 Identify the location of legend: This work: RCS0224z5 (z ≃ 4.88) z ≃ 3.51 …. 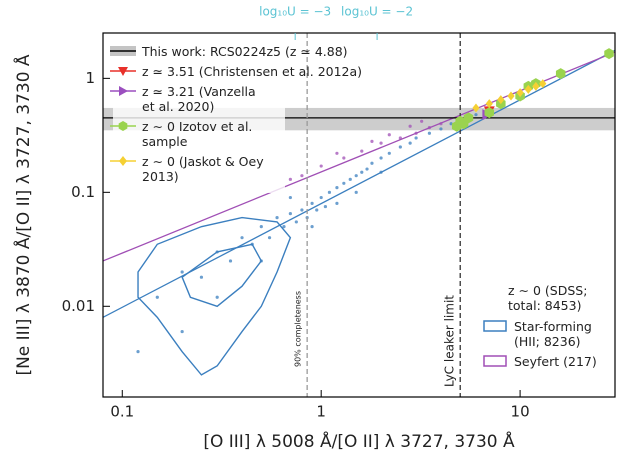
(236, 116).